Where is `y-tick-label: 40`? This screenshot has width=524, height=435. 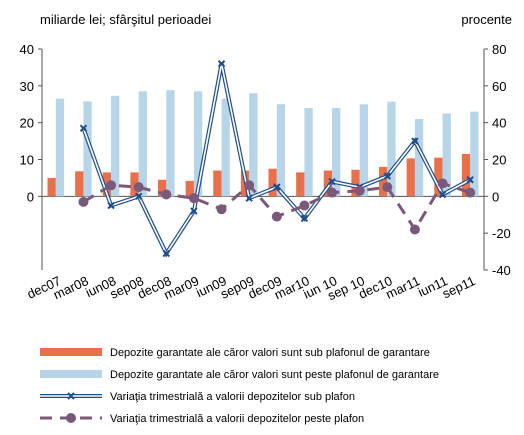 y-tick-label: 40 is located at coordinates (27, 49).